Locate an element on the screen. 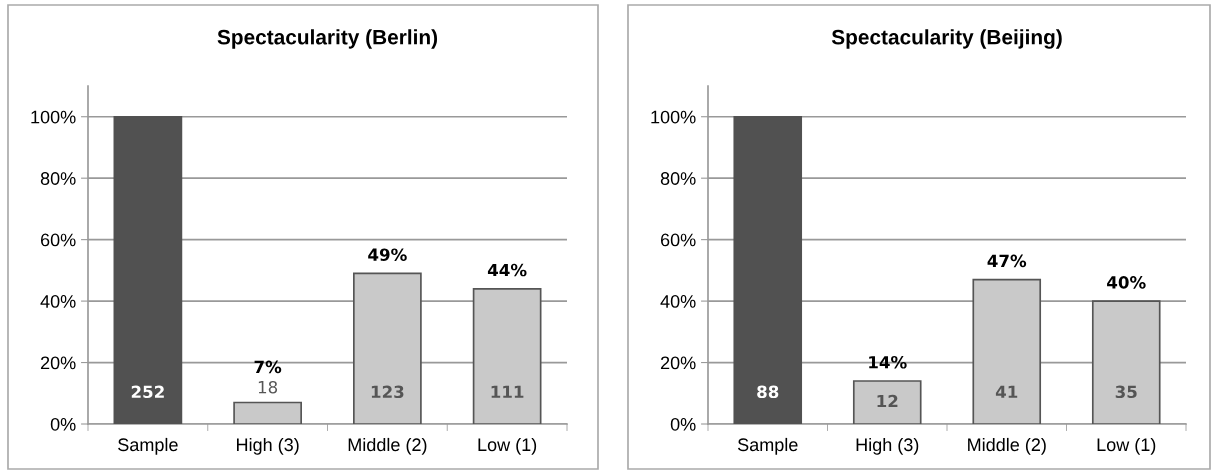 This screenshot has width=1215, height=472. annotation: 111 is located at coordinates (507, 391).